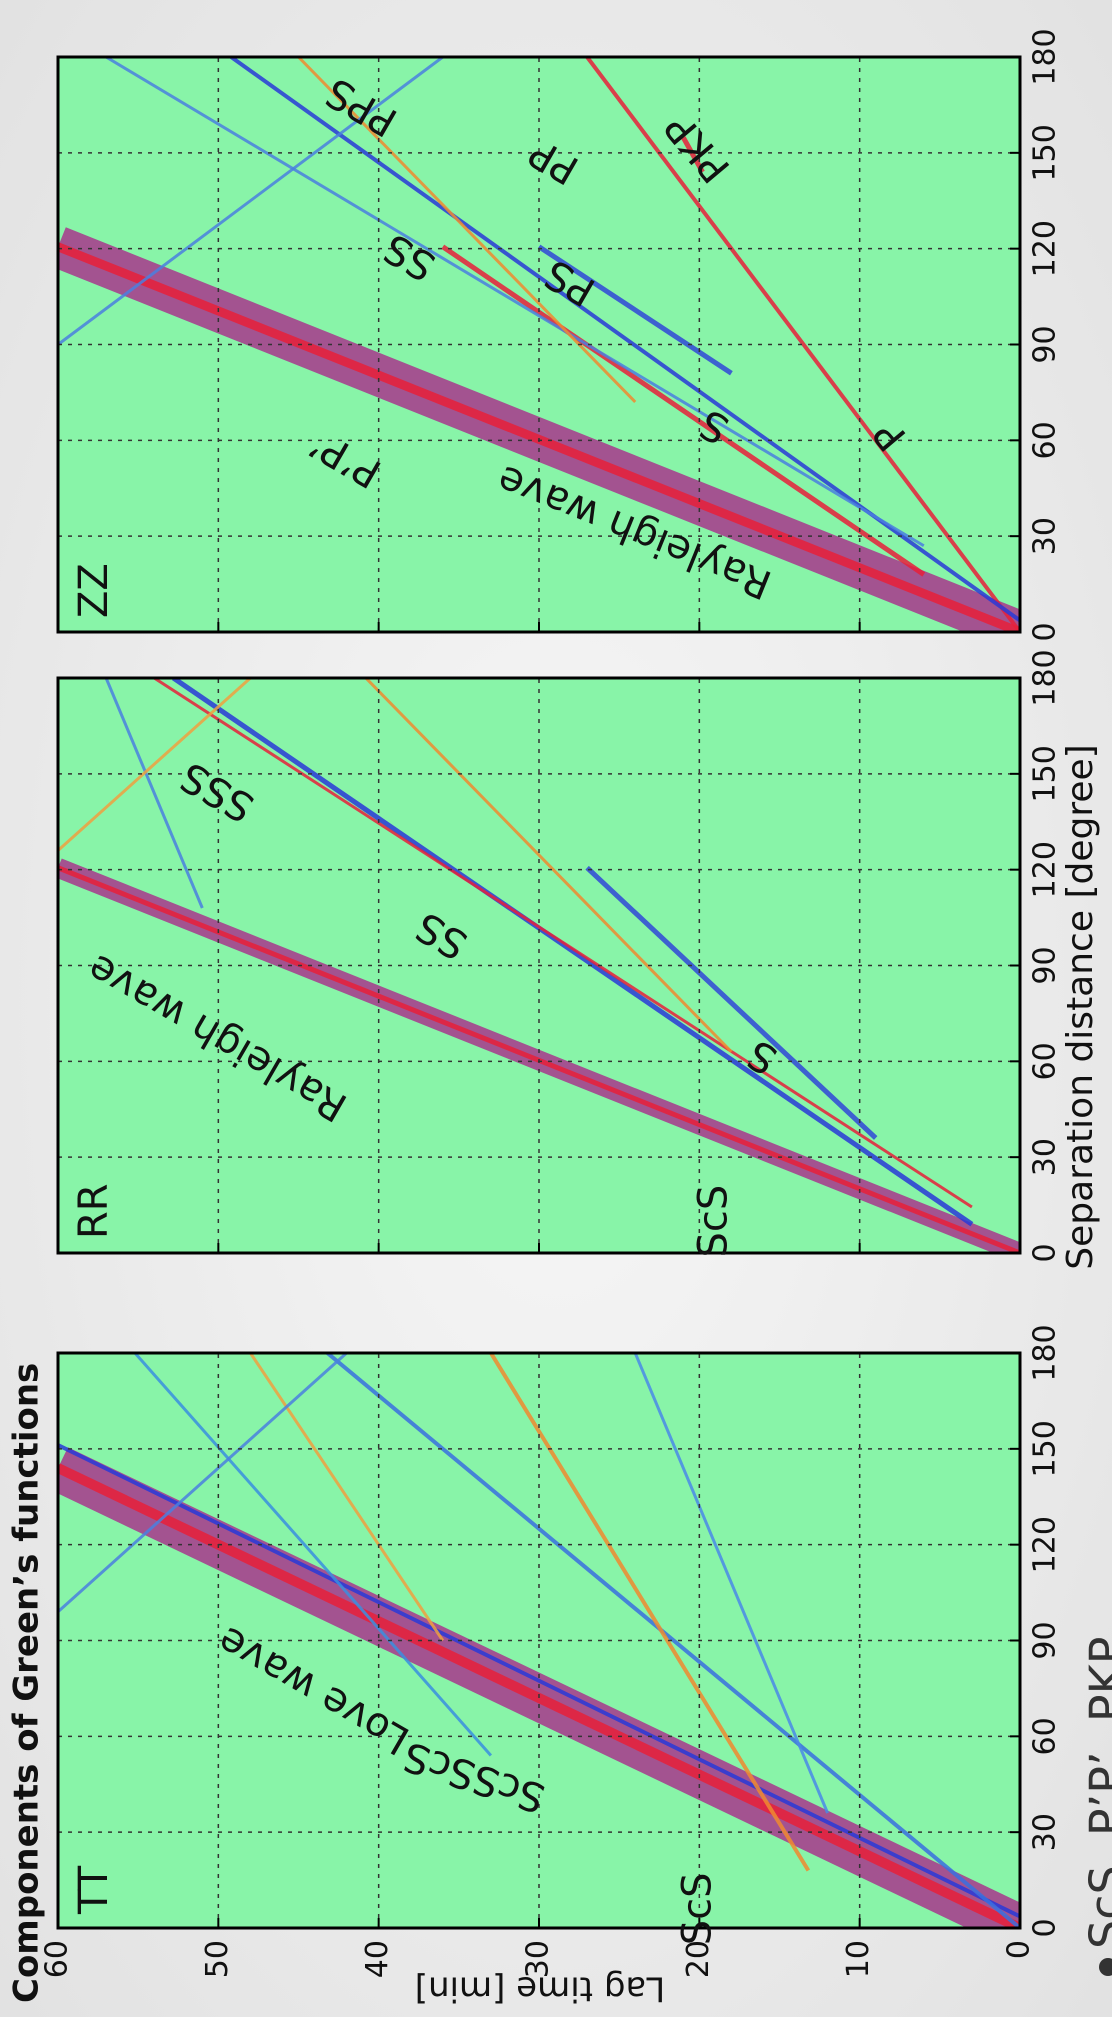 The width and height of the screenshot is (1112, 2017). I want to click on panel-label: ZZ, so click(94, 590).